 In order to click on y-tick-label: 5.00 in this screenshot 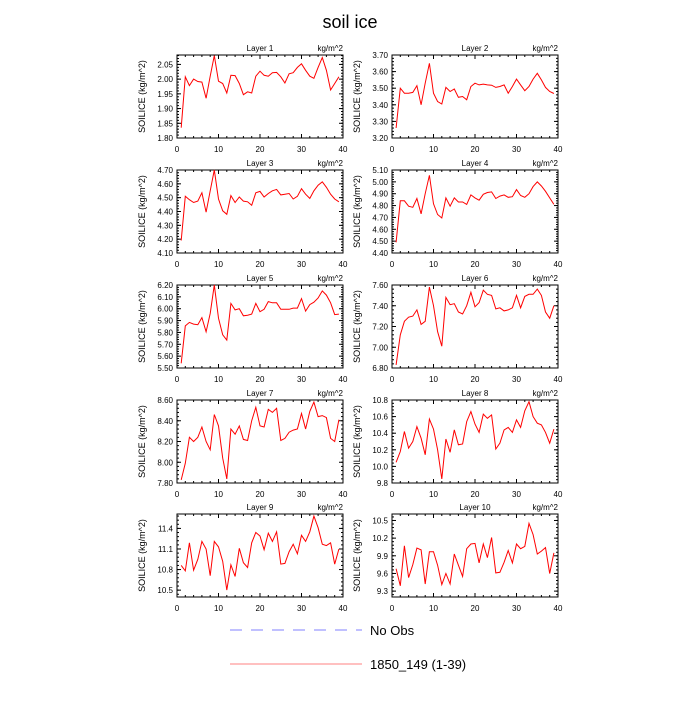, I will do `click(380, 182)`.